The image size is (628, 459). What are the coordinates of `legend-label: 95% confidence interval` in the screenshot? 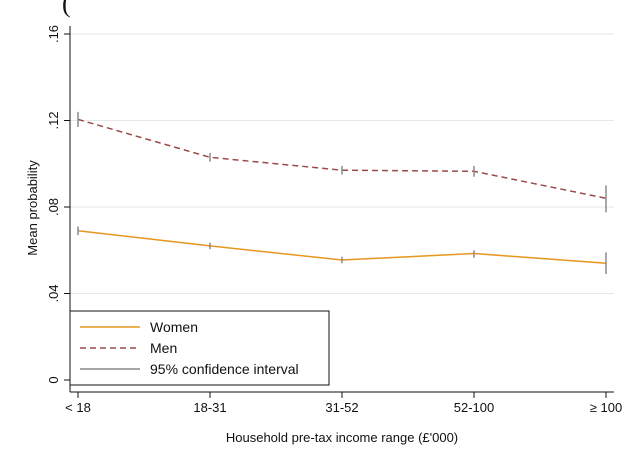 It's located at (224, 369).